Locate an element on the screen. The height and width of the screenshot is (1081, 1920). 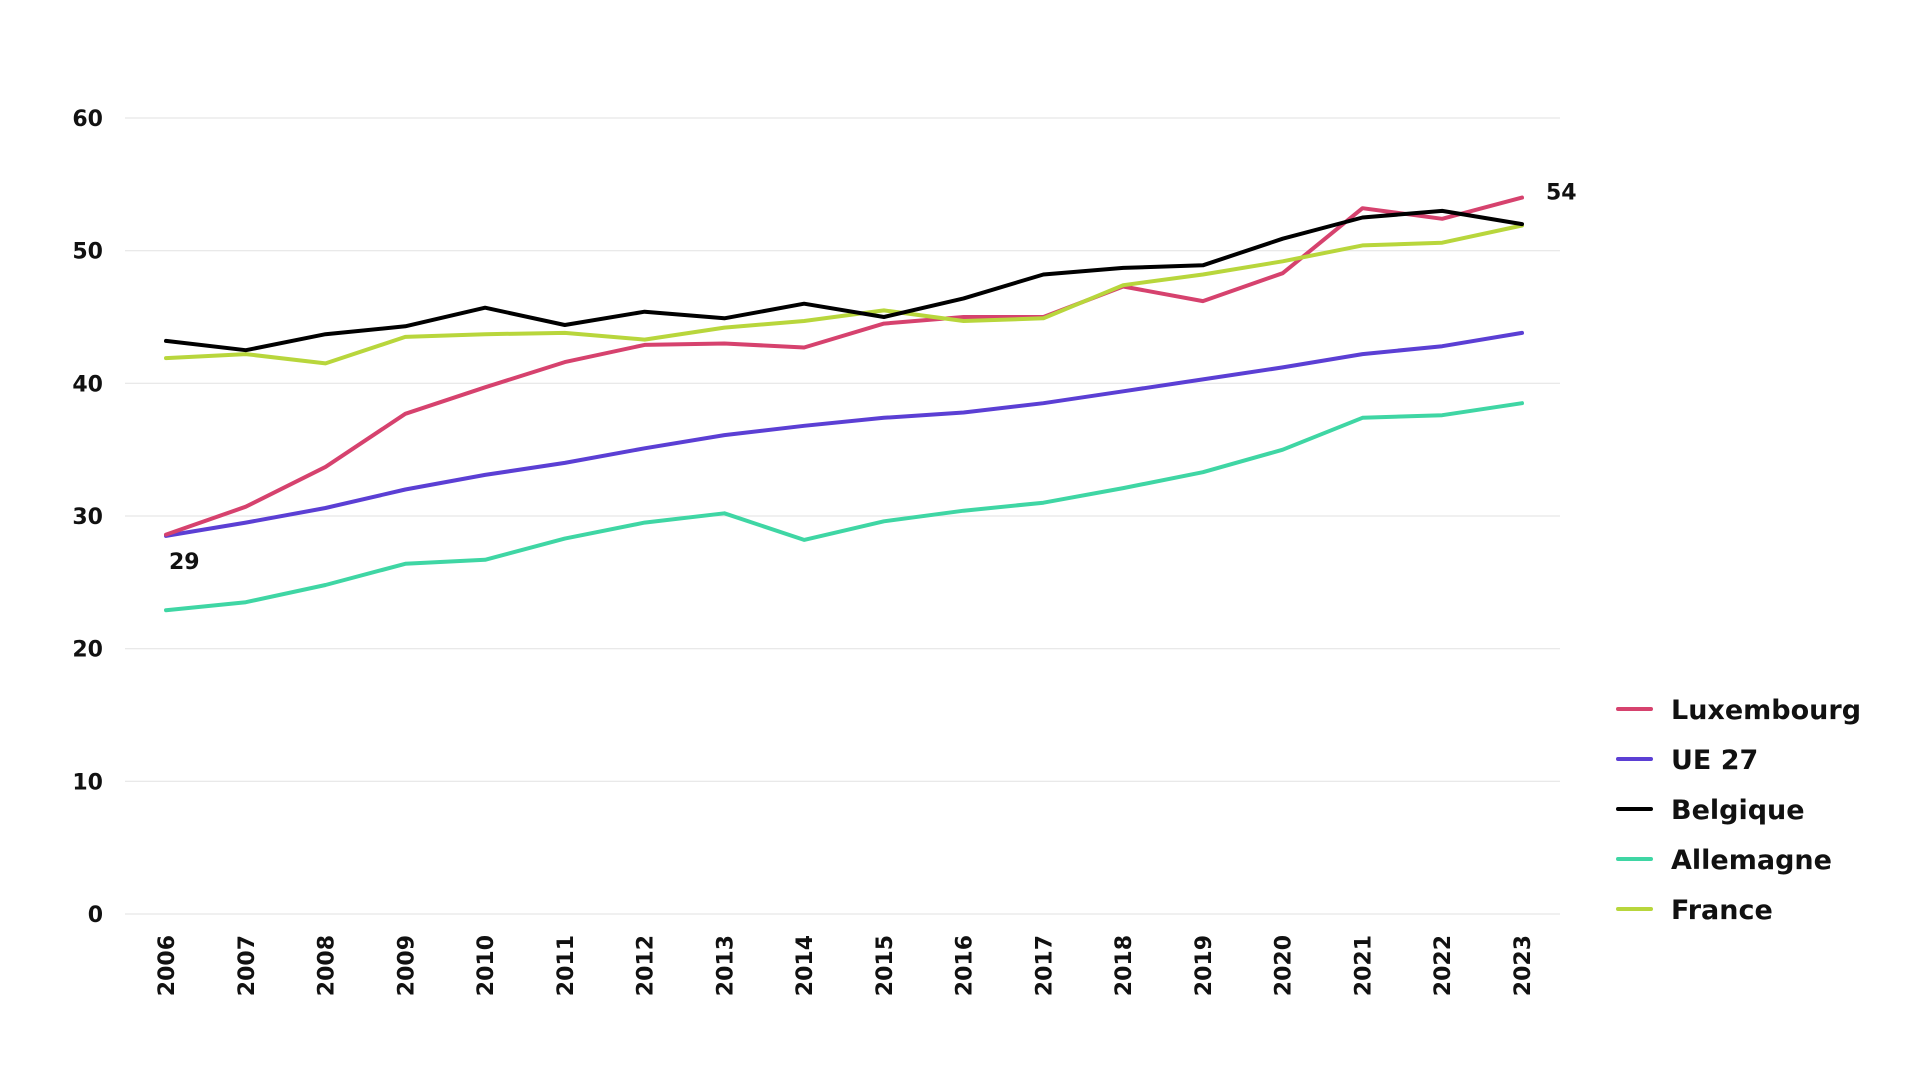
legend: Luxembourg UE 27 Belgique Allemagne France is located at coordinates (1738, 810).